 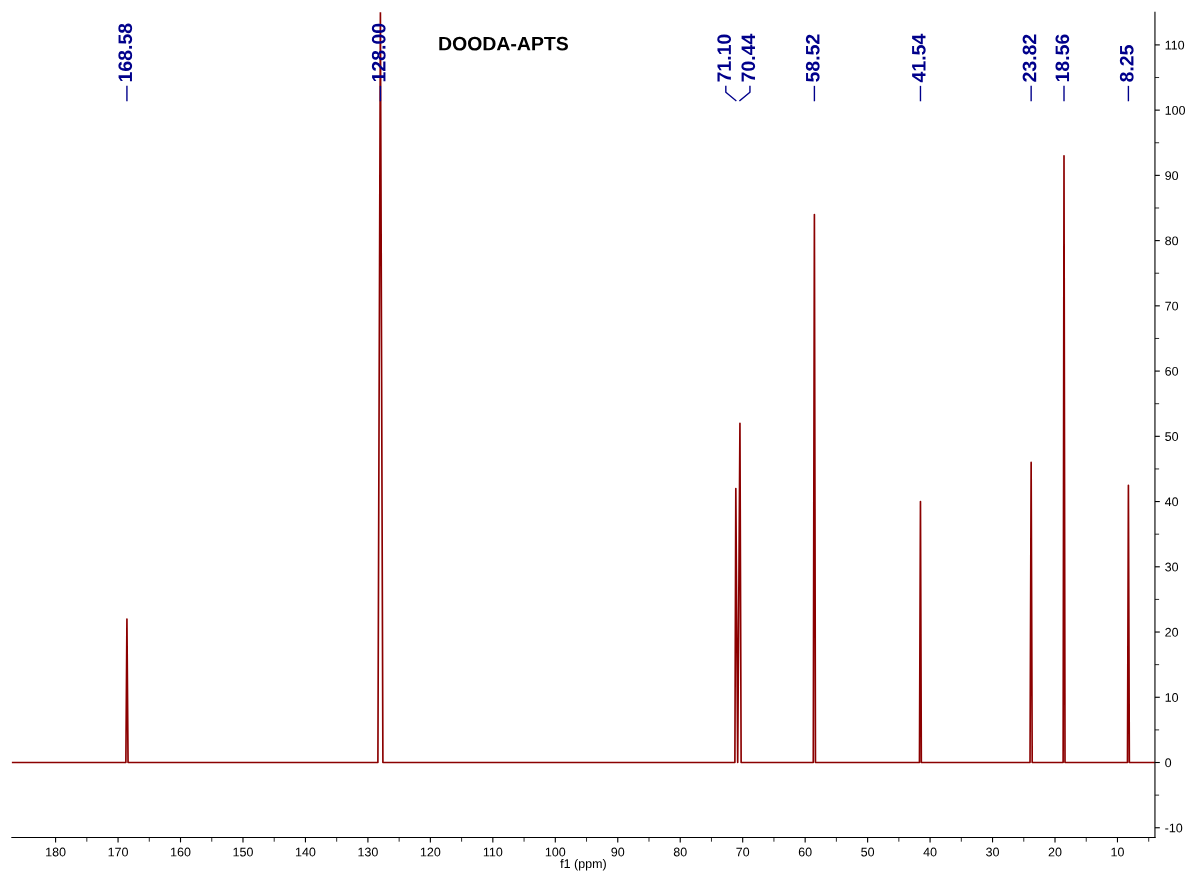 I want to click on x-tick-label: 100, so click(x=555, y=852).